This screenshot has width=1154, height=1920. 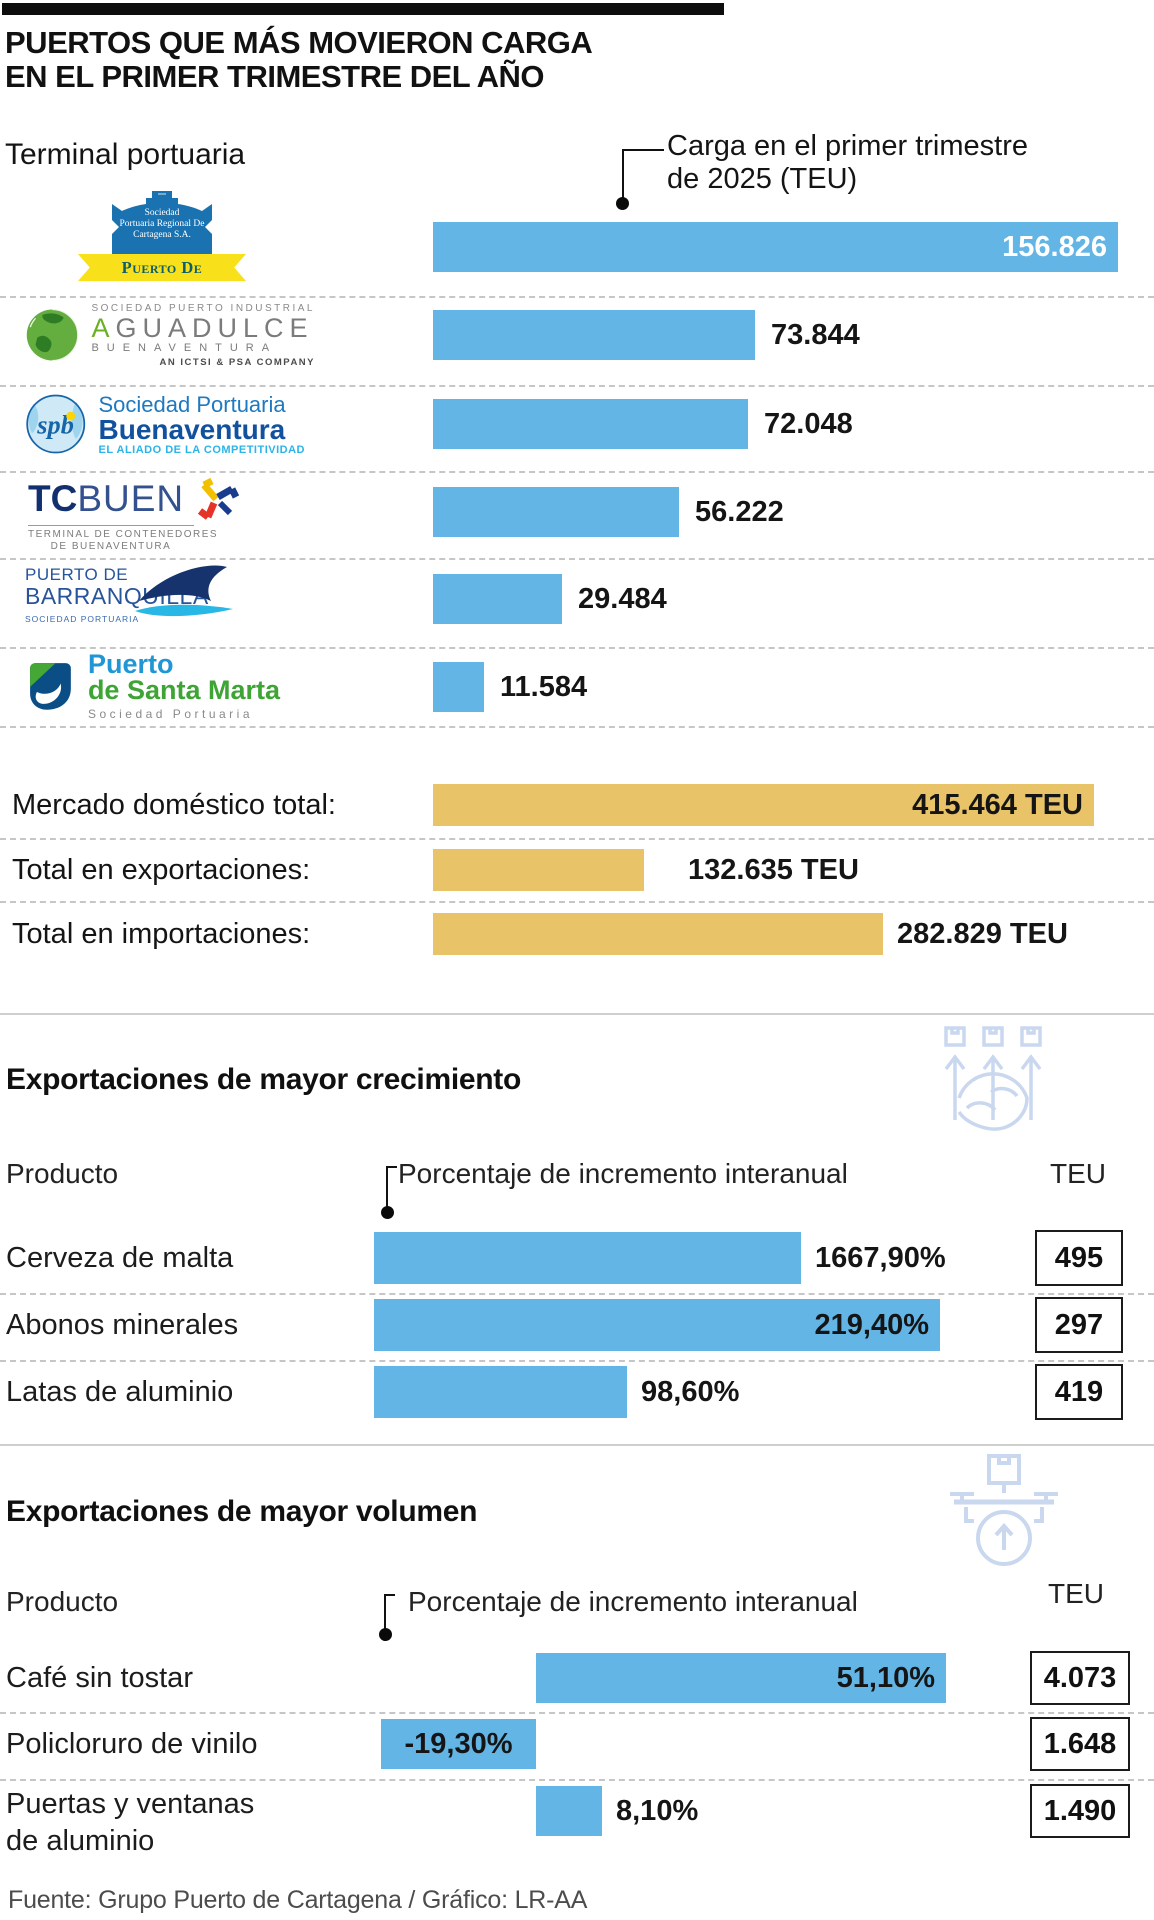 I want to click on bar-exportaciones, so click(x=538, y=870).